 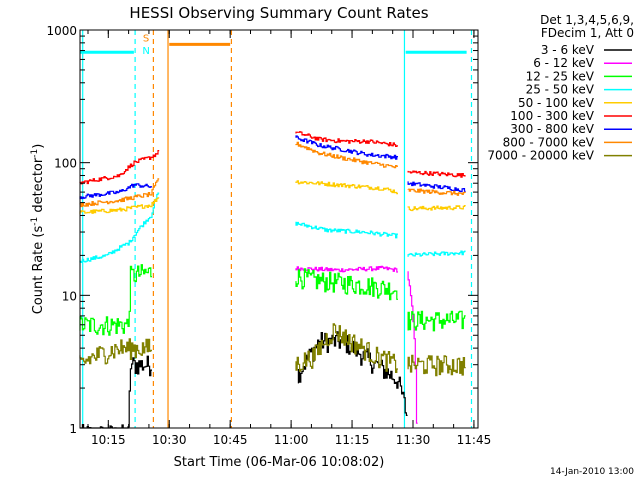 What do you see at coordinates (145, 51) in the screenshot?
I see `flag-letter-n: N` at bounding box center [145, 51].